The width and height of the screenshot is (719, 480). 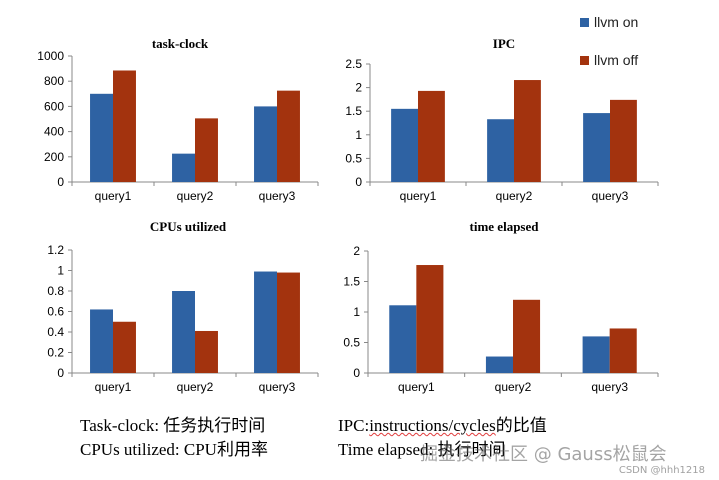 I want to click on csdn-watermark: CSDN @hhh1218, so click(x=661, y=470).